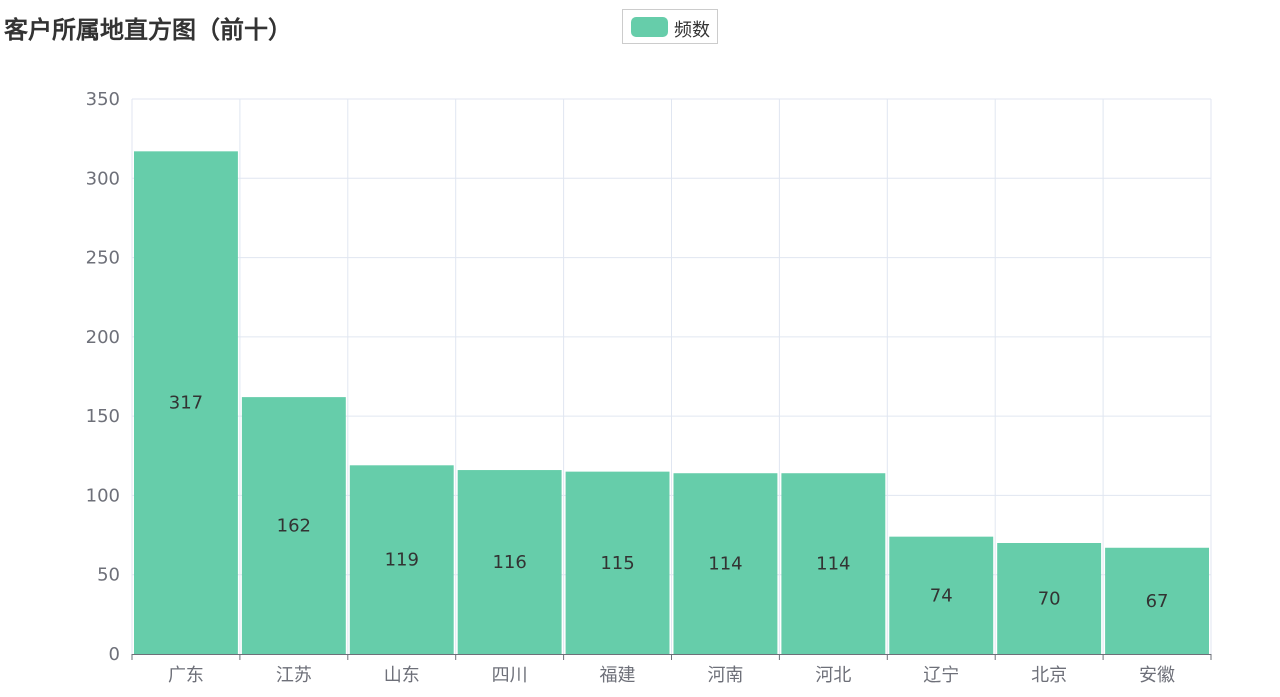  What do you see at coordinates (108, 575) in the screenshot?
I see `y-tick-label: 50` at bounding box center [108, 575].